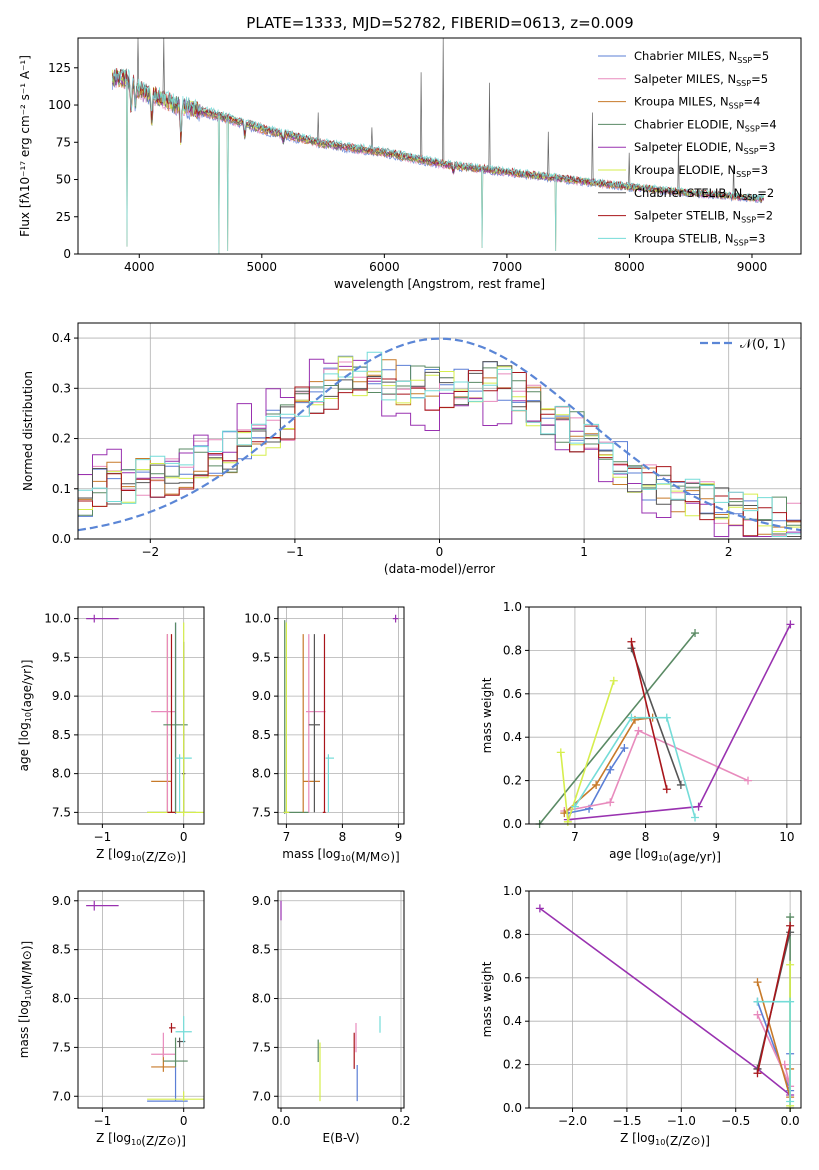 Image resolution: width=819 pixels, height=1170 pixels. What do you see at coordinates (63, 217) in the screenshot?
I see `y-tick-label: 25` at bounding box center [63, 217].